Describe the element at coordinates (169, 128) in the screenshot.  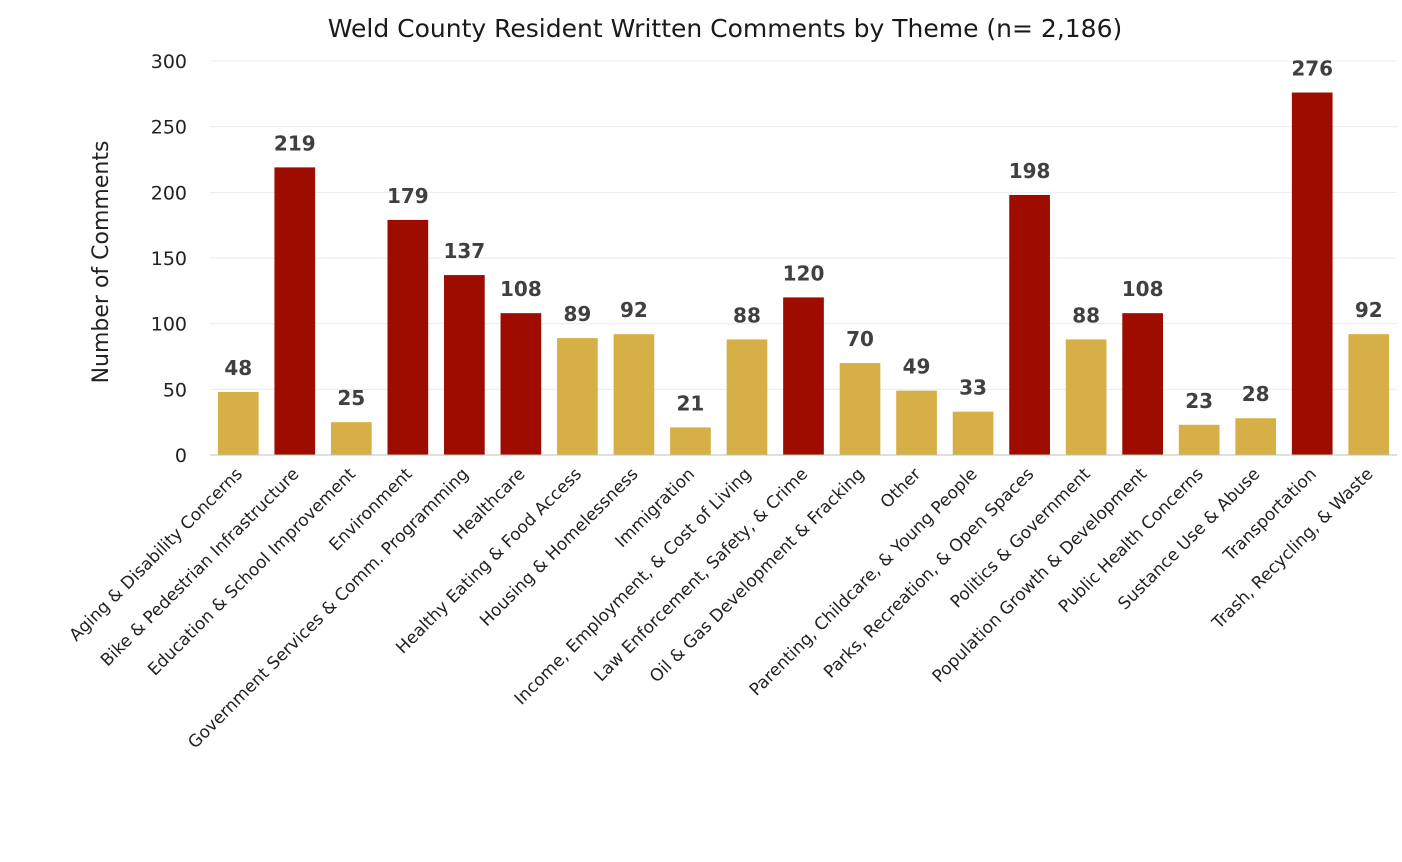
I see `y-tick-label: 250` at that location.